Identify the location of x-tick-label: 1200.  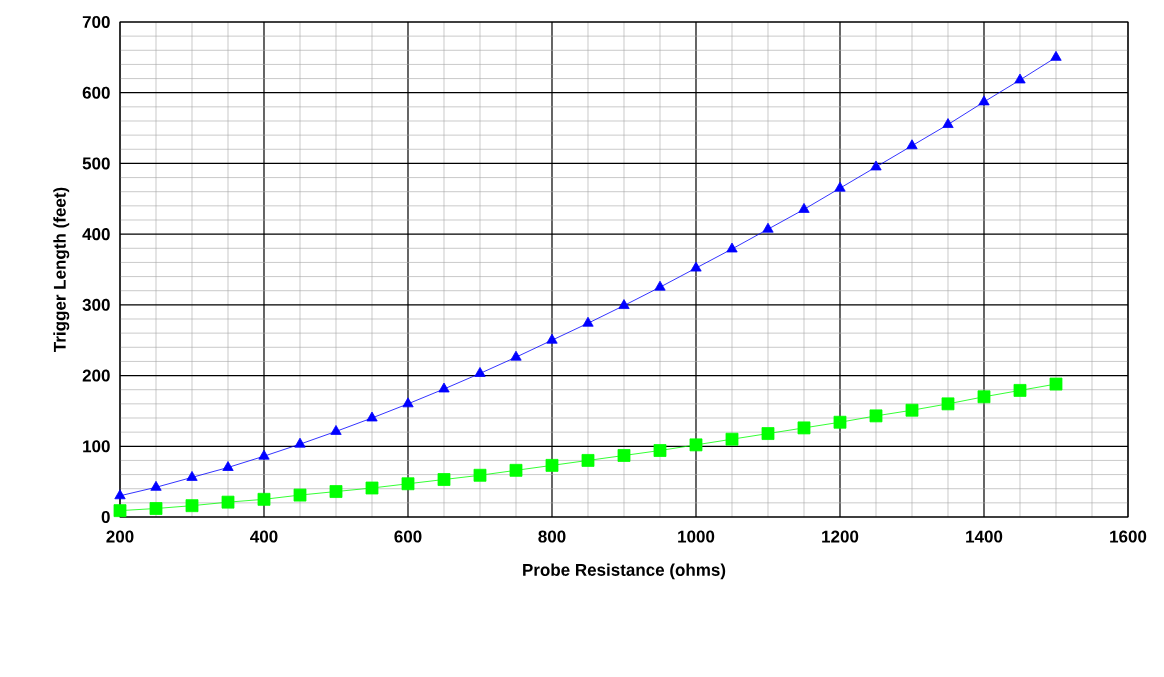
(840, 536).